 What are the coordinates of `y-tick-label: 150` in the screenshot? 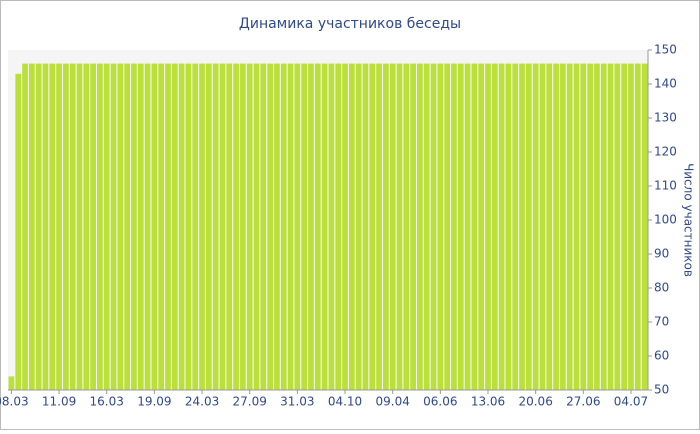 It's located at (665, 50).